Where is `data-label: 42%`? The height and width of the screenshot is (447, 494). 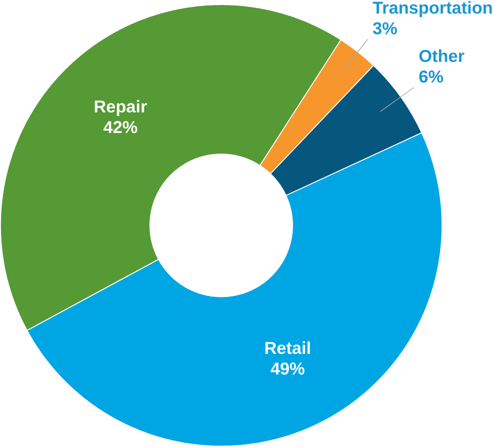
data-label: 42% is located at coordinates (121, 127).